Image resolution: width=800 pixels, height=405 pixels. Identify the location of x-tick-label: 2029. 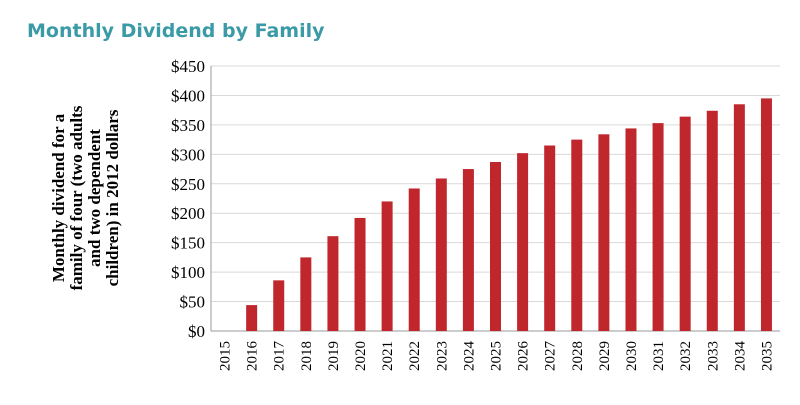
(605, 356).